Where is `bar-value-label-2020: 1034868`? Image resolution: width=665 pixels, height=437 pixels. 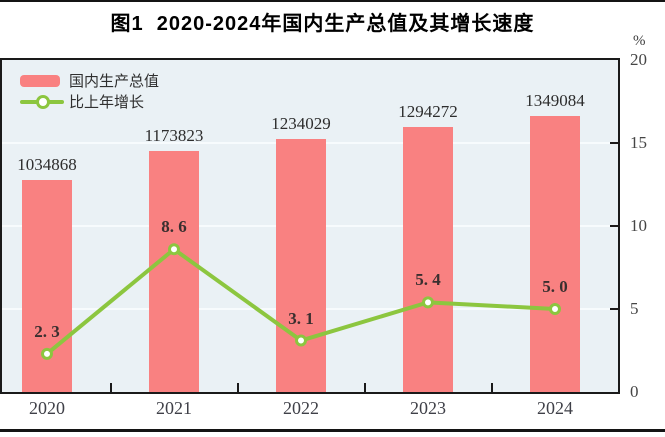
bar-value-label-2020: 1034868 is located at coordinates (47, 164).